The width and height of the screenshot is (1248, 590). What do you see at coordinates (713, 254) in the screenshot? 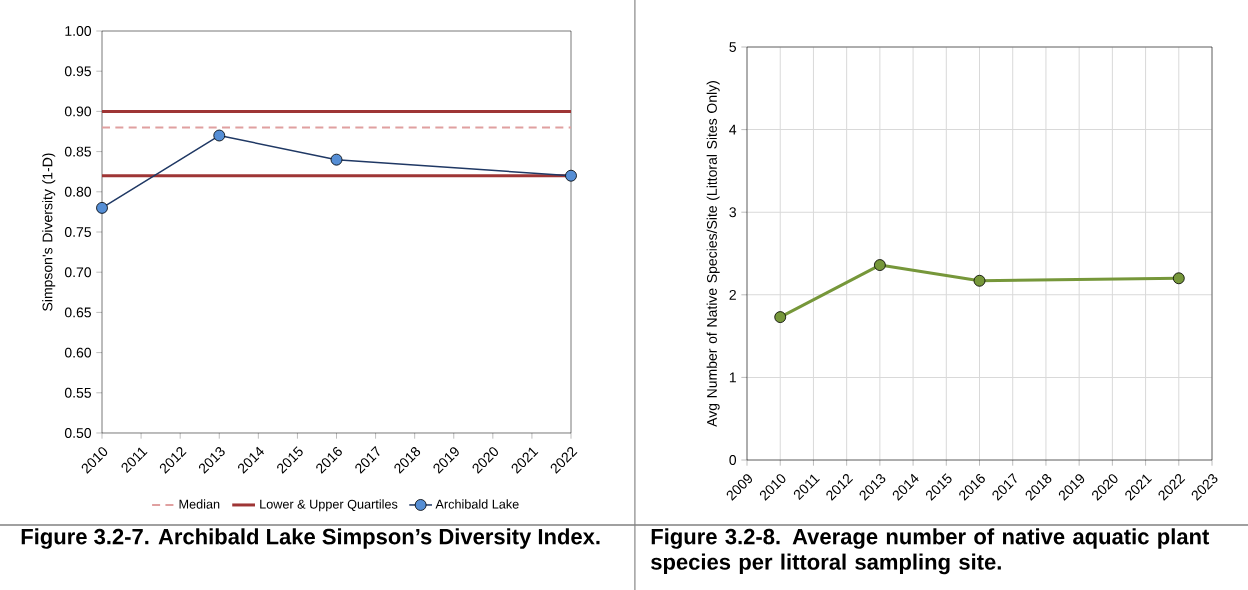
I see `y-axis-title: Avg Number of Native Species/Site (Littoral Sites Only)` at bounding box center [713, 254].